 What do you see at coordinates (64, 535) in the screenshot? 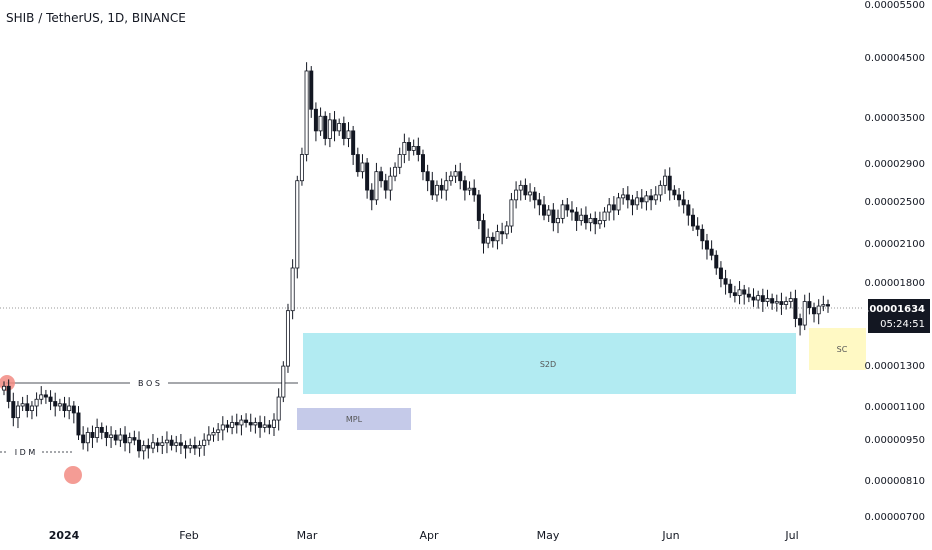
I see `time-tick-2024: 2024` at bounding box center [64, 535].